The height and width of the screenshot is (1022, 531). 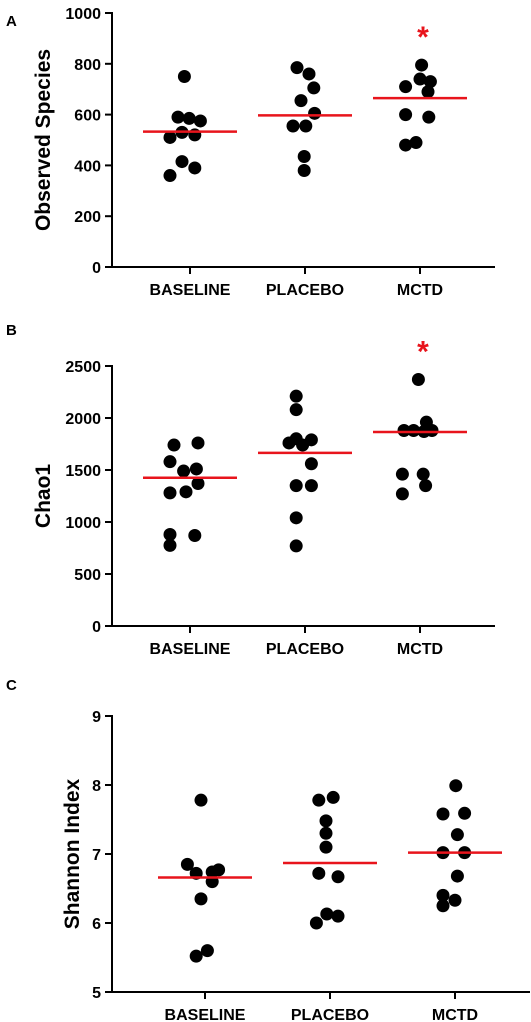 I want to click on y-tick-label: 200, so click(x=87, y=217).